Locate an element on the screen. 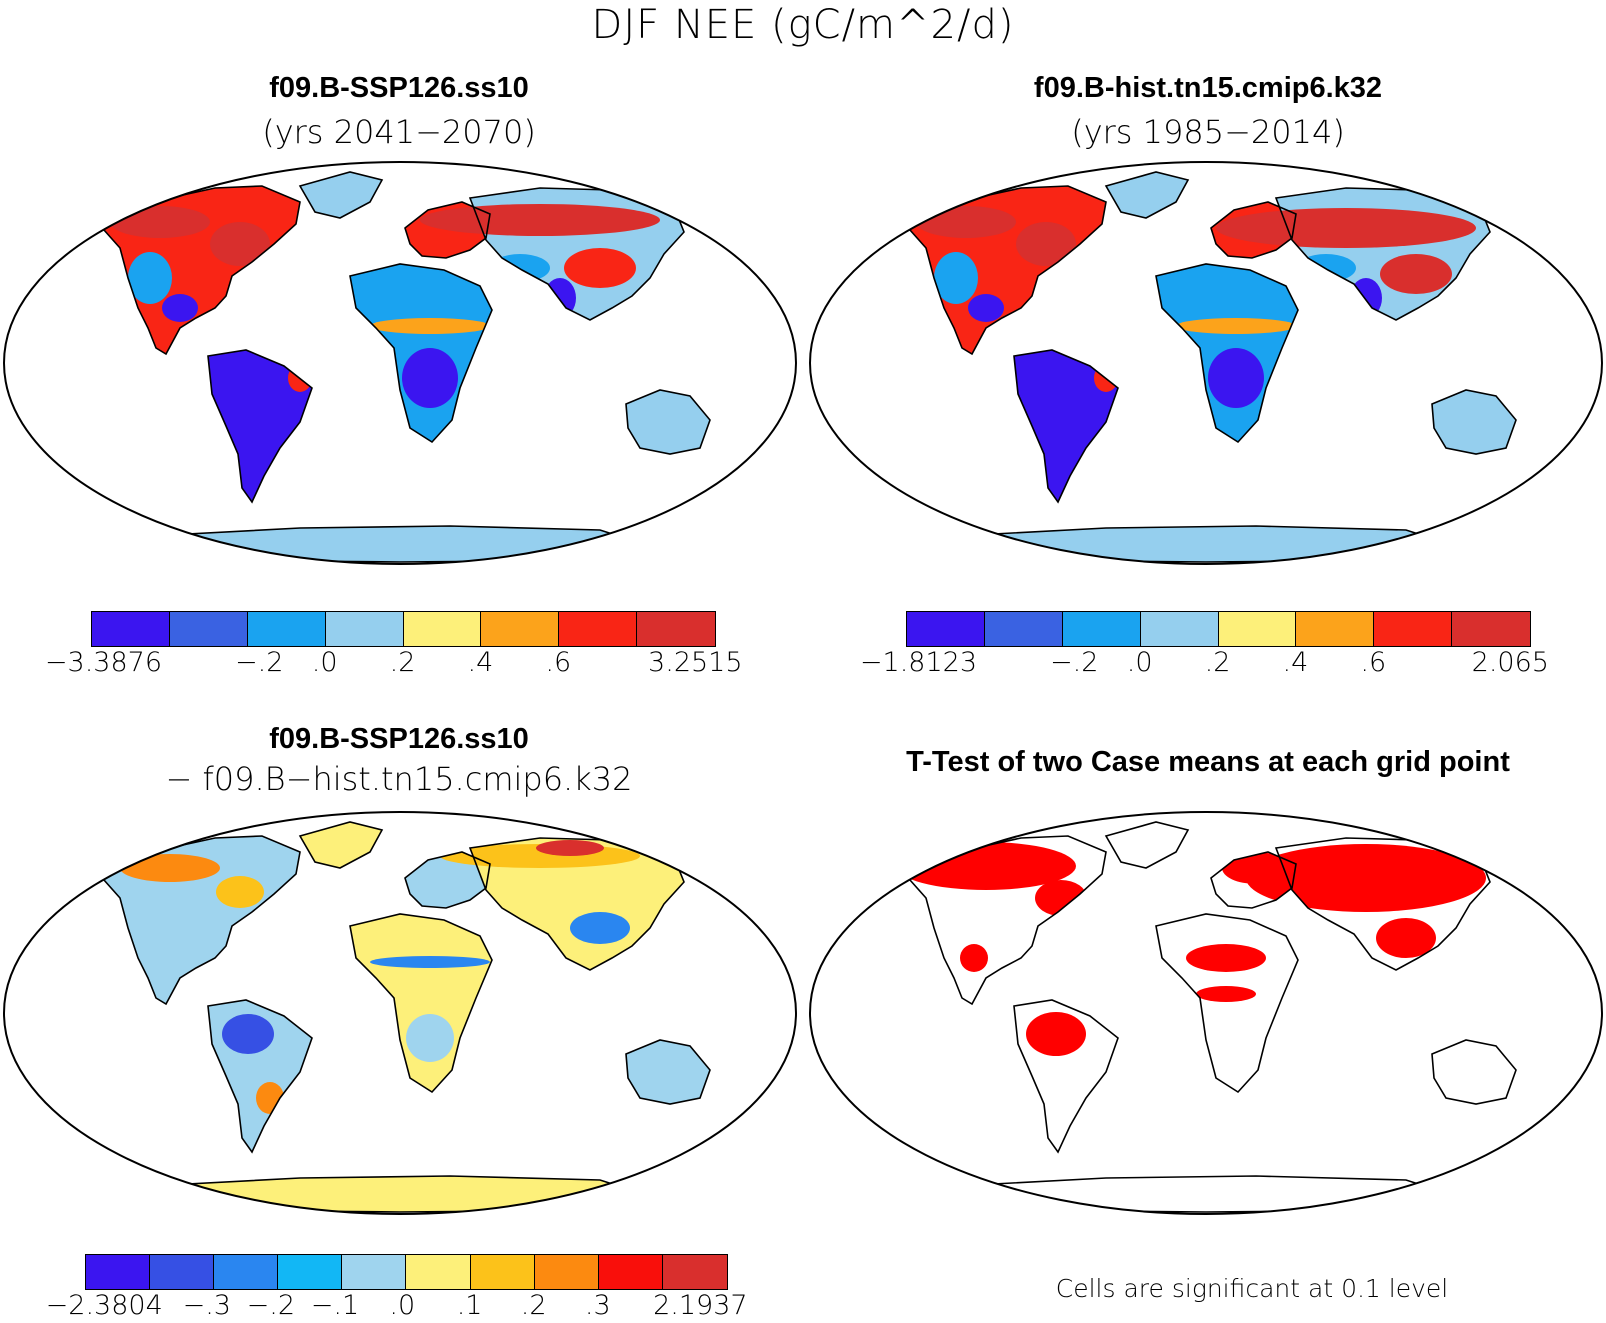 The image size is (1606, 1323). case2-colorbar-tick-label: .0 is located at coordinates (1139, 662).